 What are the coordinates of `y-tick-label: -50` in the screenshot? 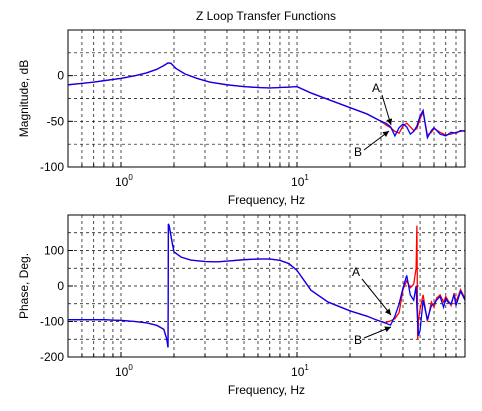 It's located at (56, 121).